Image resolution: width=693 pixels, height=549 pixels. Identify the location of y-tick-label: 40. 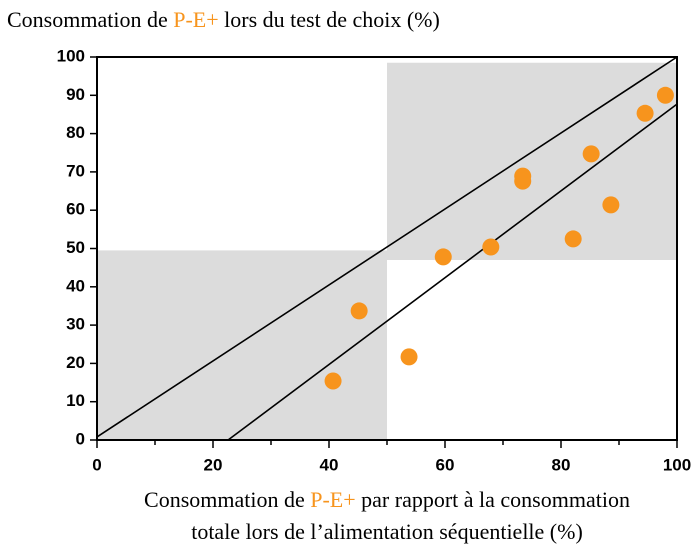
(75, 285).